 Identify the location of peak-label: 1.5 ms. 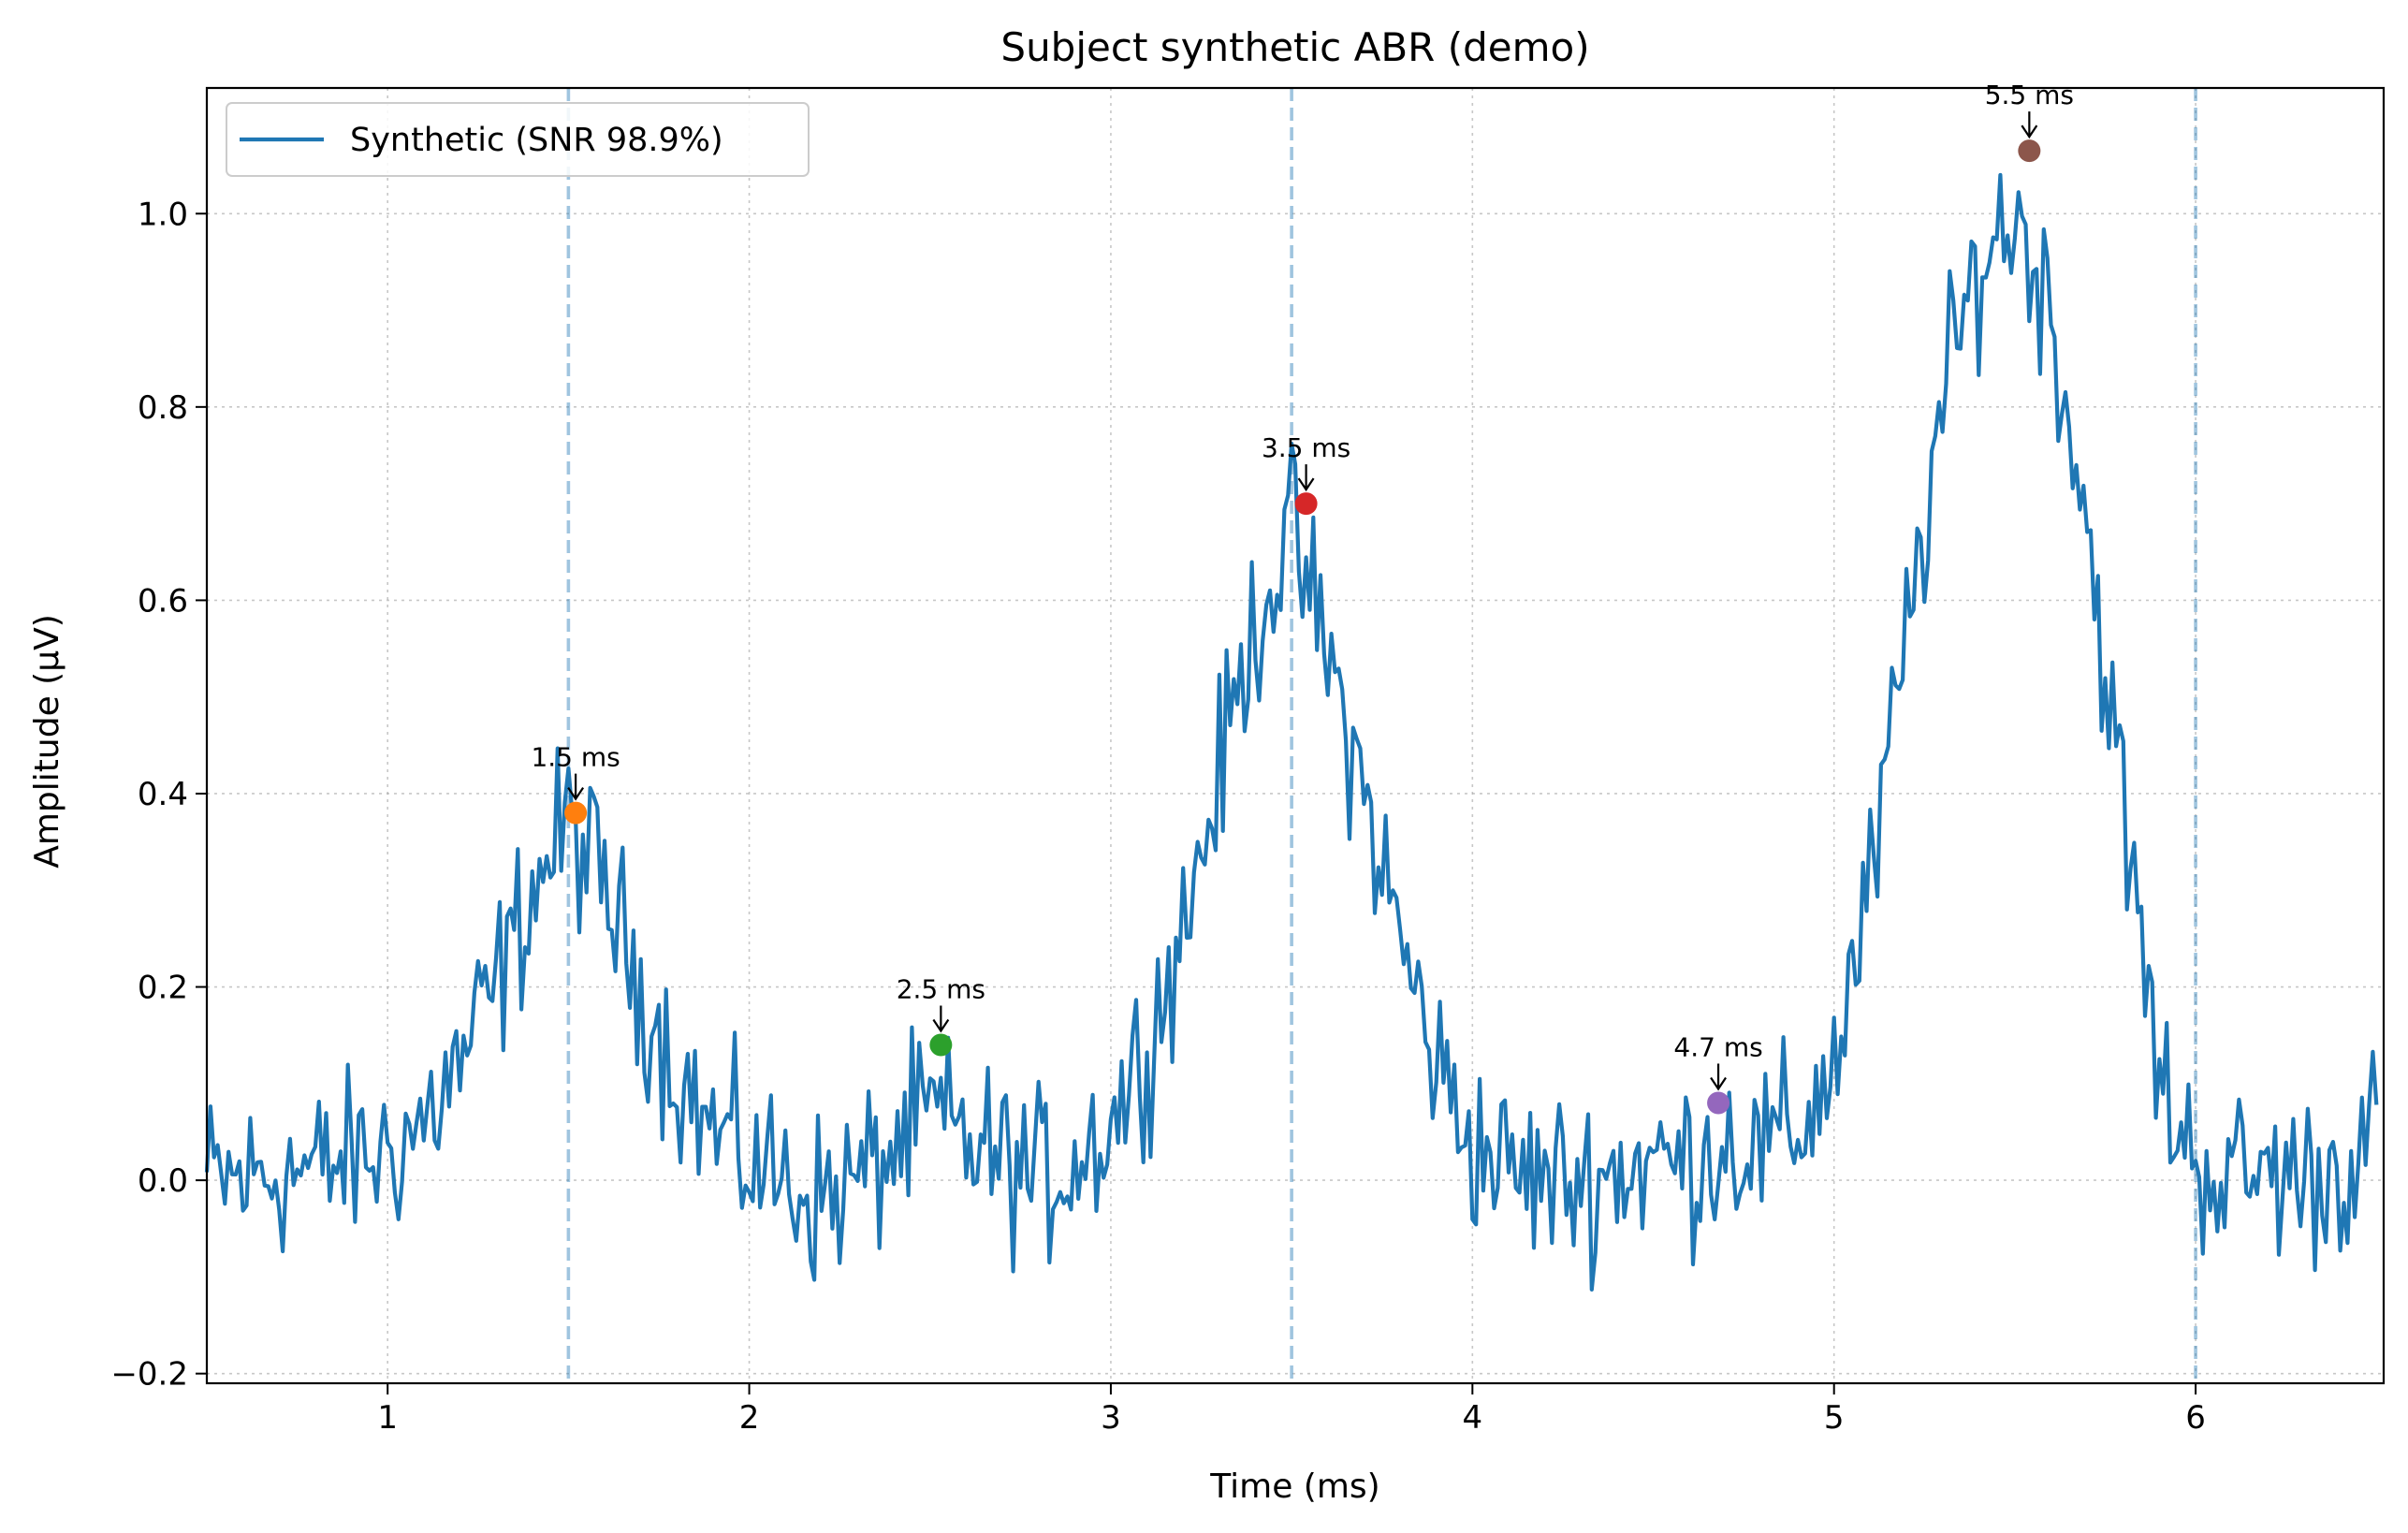
(575, 757).